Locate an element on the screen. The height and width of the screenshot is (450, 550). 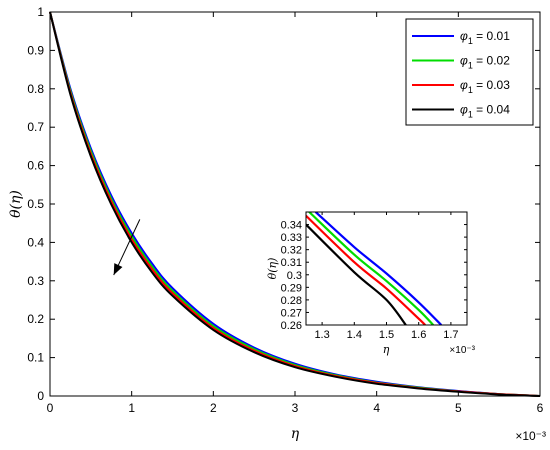
x-axis-label: η is located at coordinates (295, 434).